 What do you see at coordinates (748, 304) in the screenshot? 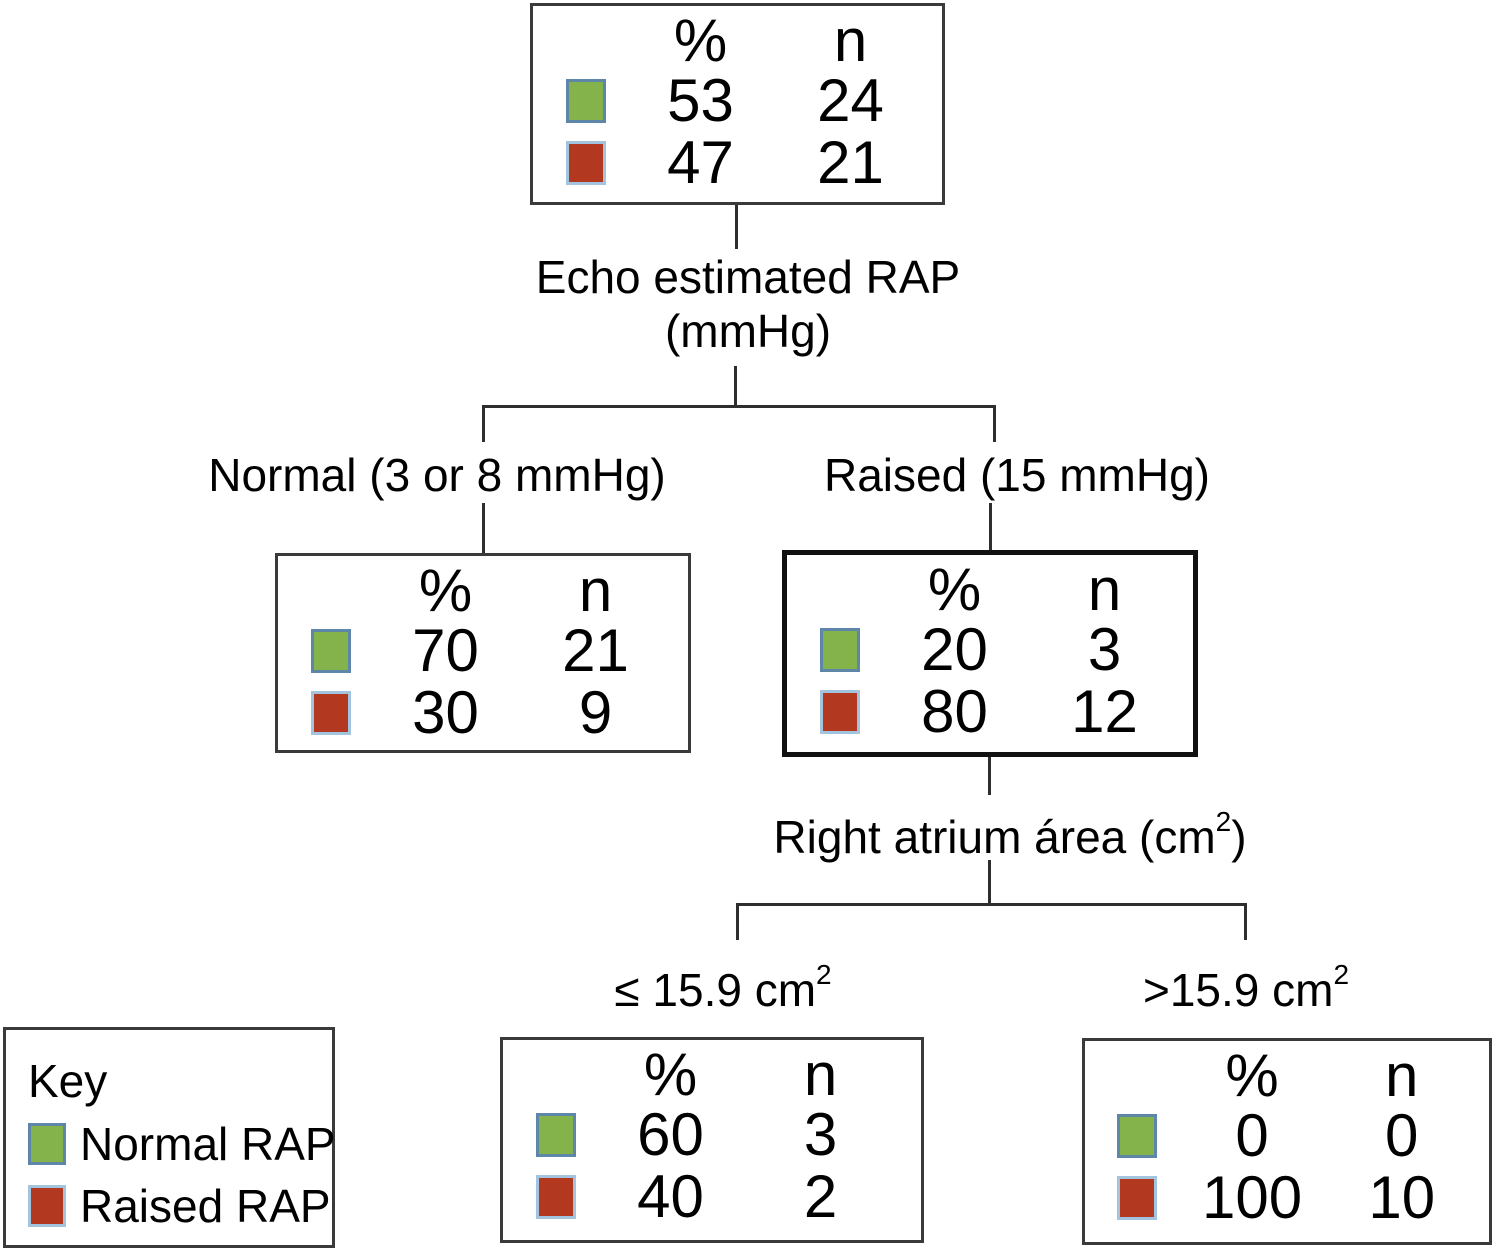
I see `split-label-echo-rap: Echo estimated RAP (mmHg)` at bounding box center [748, 304].